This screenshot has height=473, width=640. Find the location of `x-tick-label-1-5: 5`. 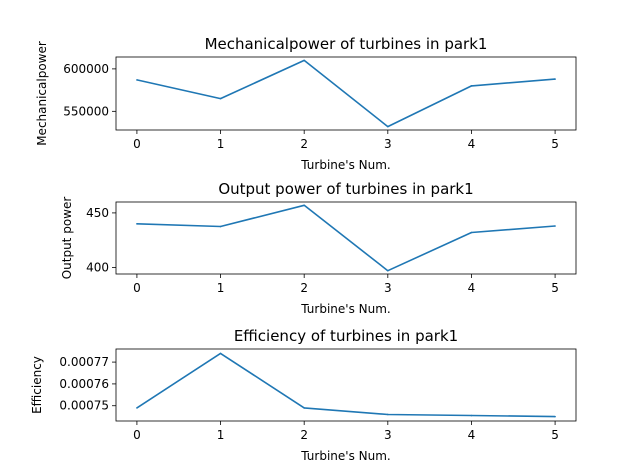

x-tick-label-1-5: 5 is located at coordinates (555, 288).